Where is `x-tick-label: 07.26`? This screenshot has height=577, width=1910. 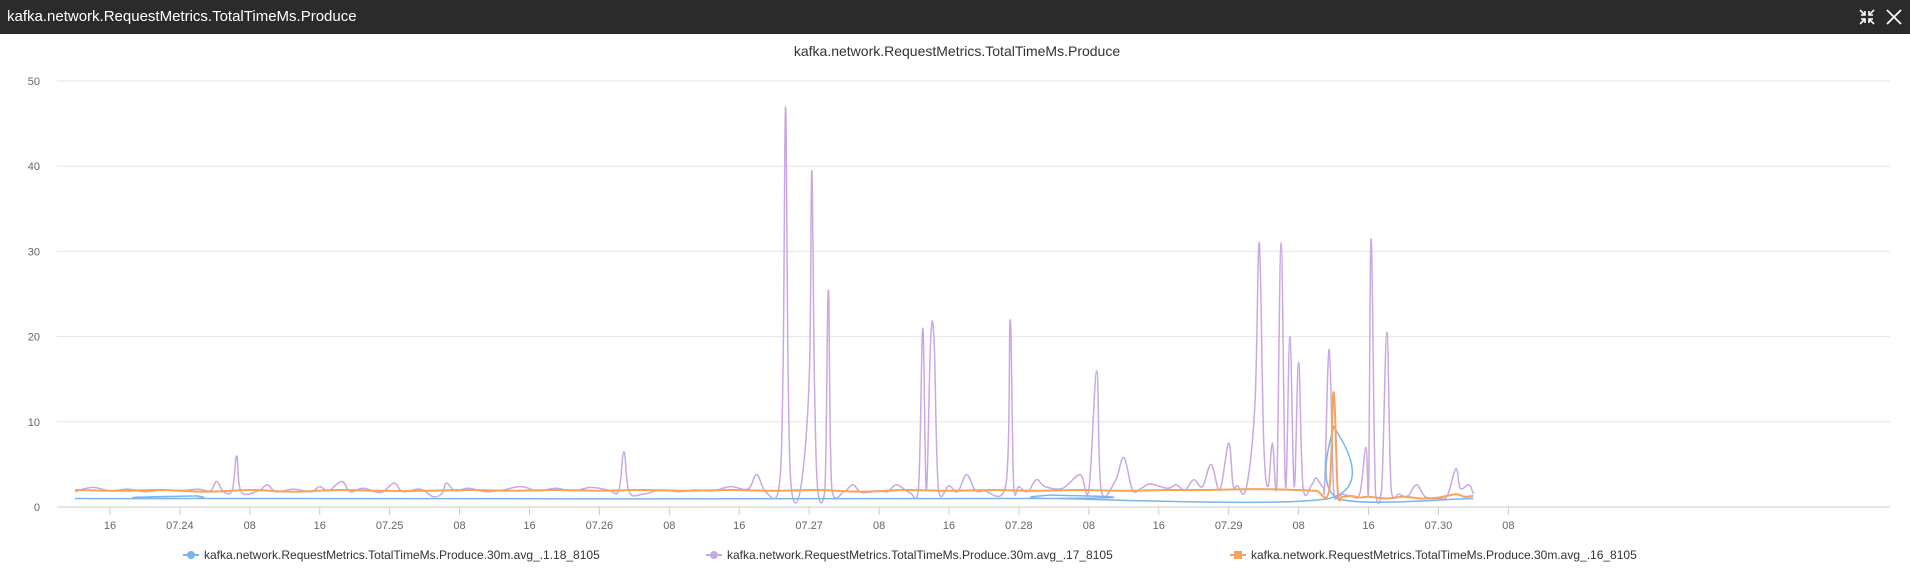 x-tick-label: 07.26 is located at coordinates (600, 526).